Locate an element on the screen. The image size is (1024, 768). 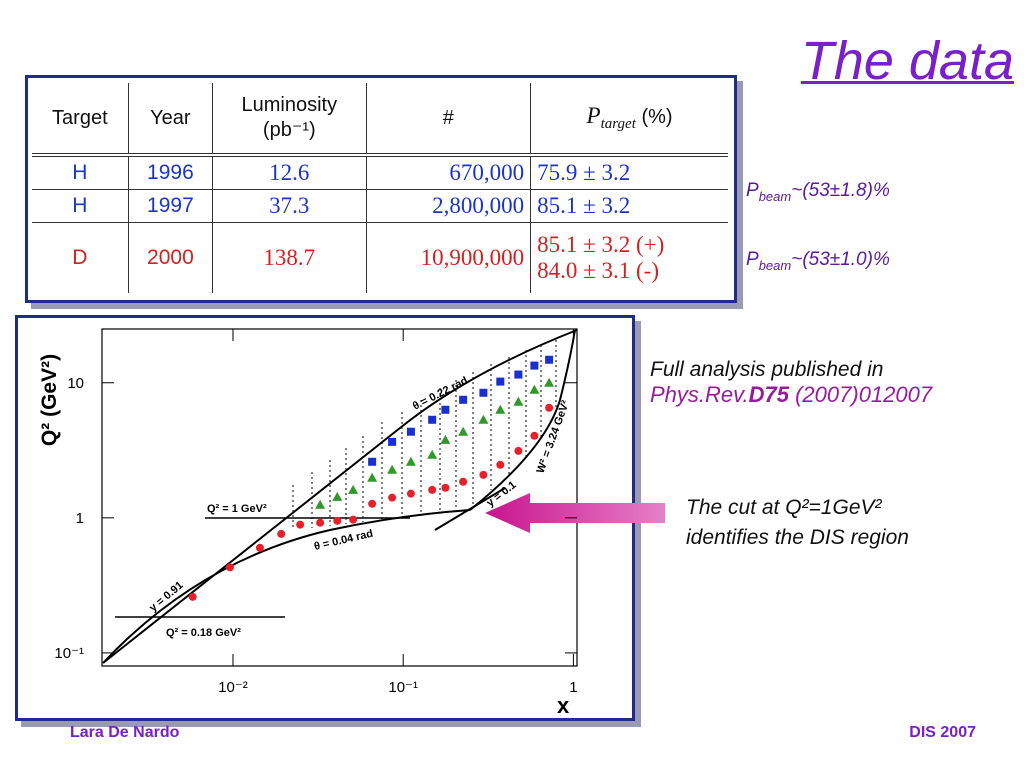
x-tick-label: 10⁻² is located at coordinates (233, 687).